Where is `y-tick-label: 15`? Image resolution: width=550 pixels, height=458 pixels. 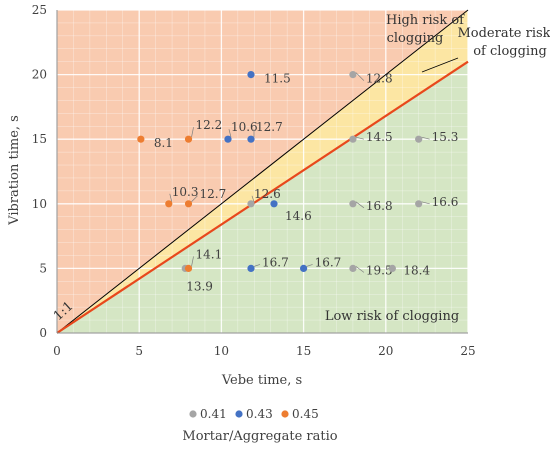
y-tick-label: 15 is located at coordinates (39, 139).